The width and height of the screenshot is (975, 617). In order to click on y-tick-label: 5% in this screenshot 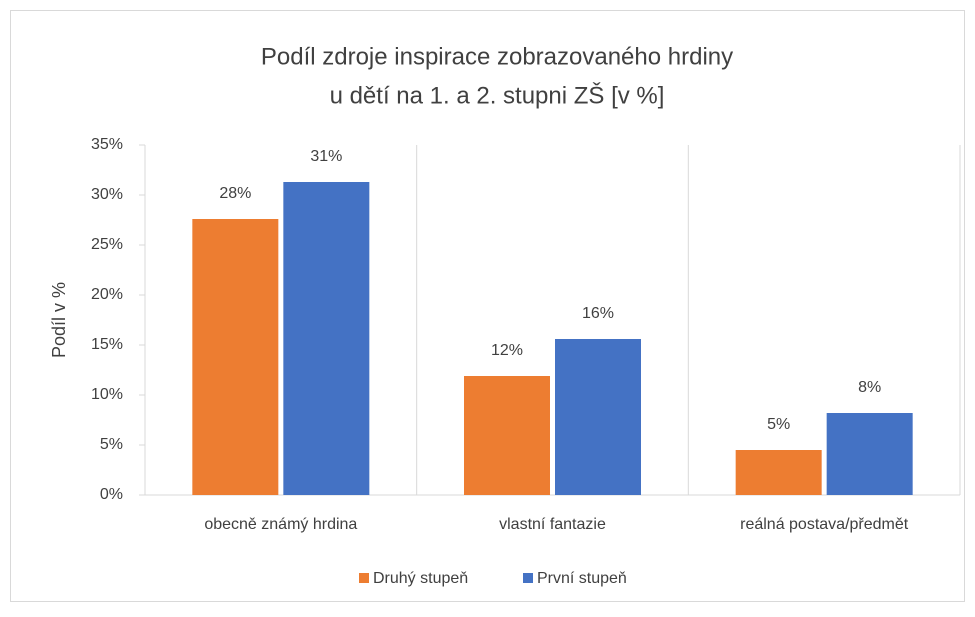, I will do `click(111, 444)`.